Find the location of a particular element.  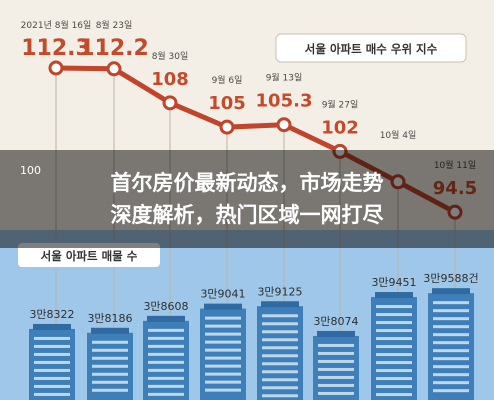

index-legend: 서울 아파트 매수 우위 지수 is located at coordinates (371, 48).